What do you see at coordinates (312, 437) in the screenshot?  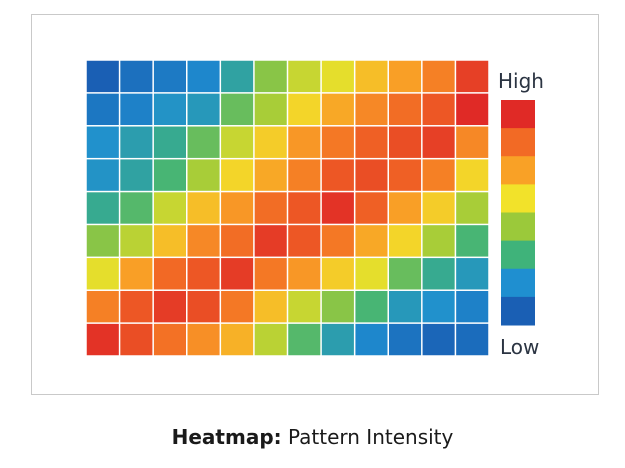 I see `chart-caption: Heatmap: Pattern Intensity` at bounding box center [312, 437].